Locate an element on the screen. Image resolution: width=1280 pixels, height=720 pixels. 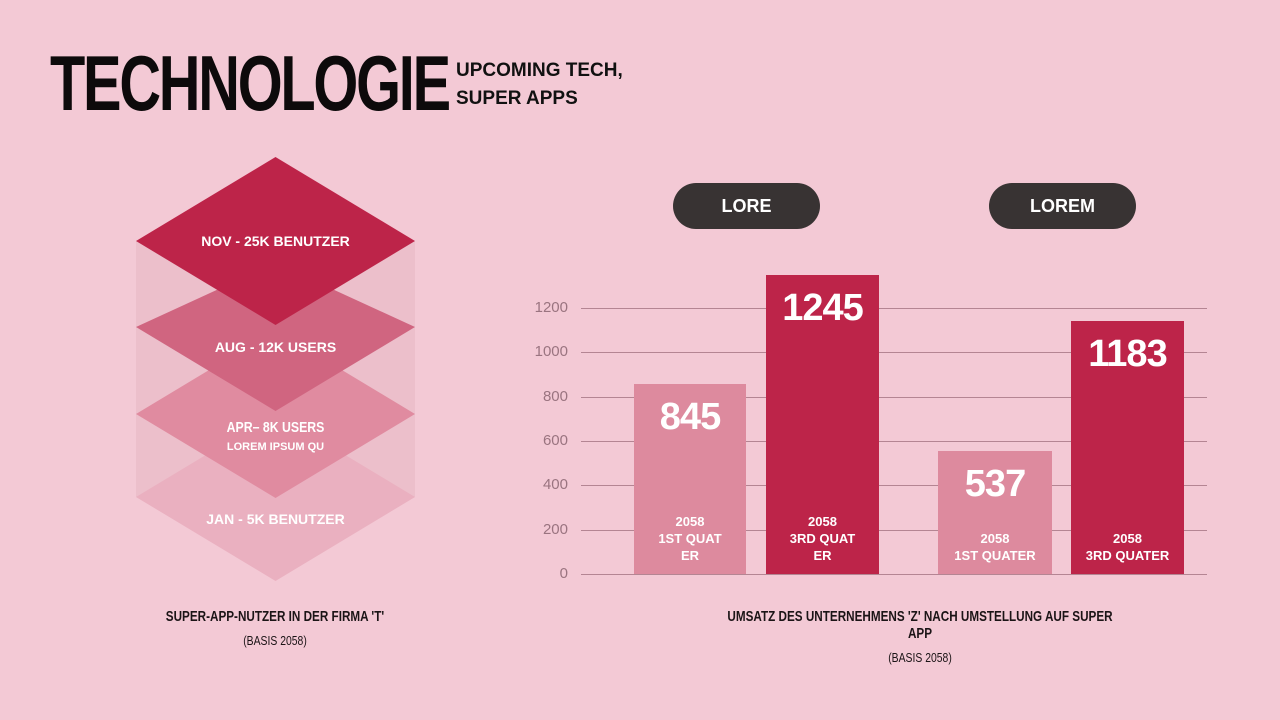
left-caption-title: SUPER-APP-NUTZER IN DER FIRMA 'T' is located at coordinates (275, 616).